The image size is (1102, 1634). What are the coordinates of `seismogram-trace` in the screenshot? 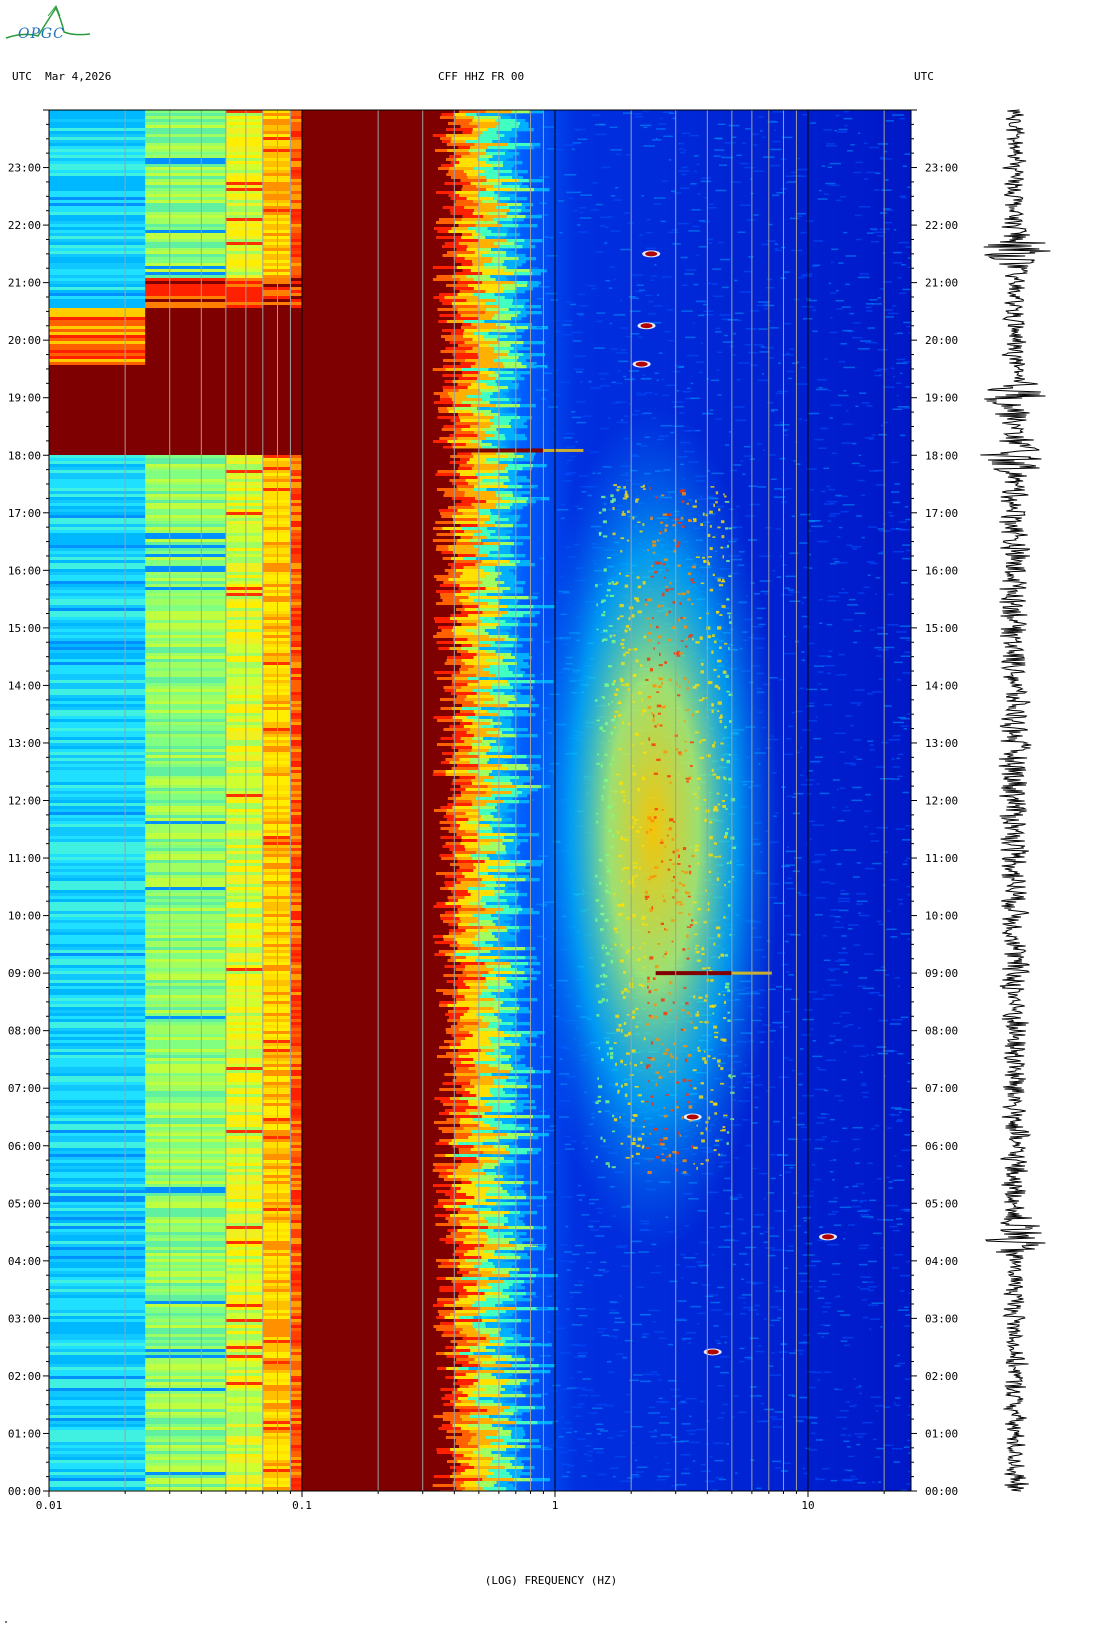 It's located at (1015, 800).